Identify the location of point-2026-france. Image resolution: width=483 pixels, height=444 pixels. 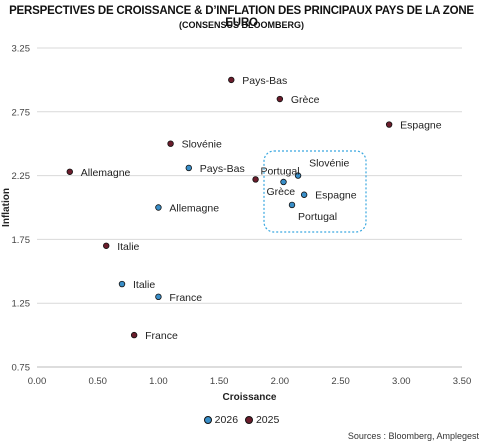
(158, 297).